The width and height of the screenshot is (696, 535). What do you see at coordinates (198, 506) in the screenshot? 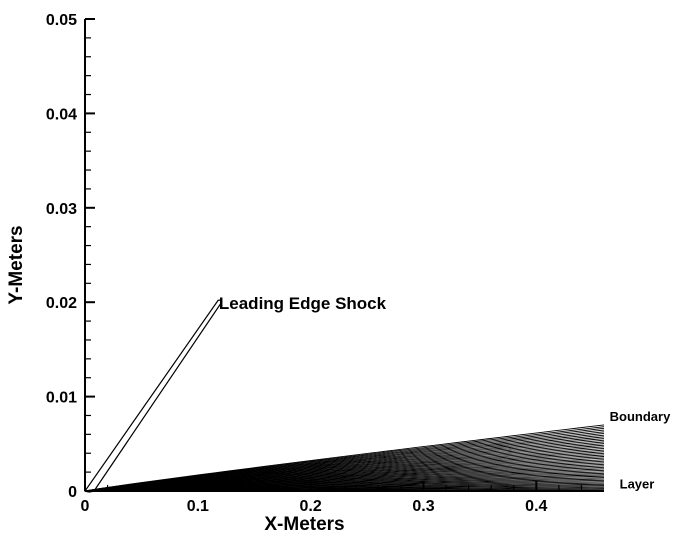
I see `x-tick-label: 0.1` at bounding box center [198, 506].